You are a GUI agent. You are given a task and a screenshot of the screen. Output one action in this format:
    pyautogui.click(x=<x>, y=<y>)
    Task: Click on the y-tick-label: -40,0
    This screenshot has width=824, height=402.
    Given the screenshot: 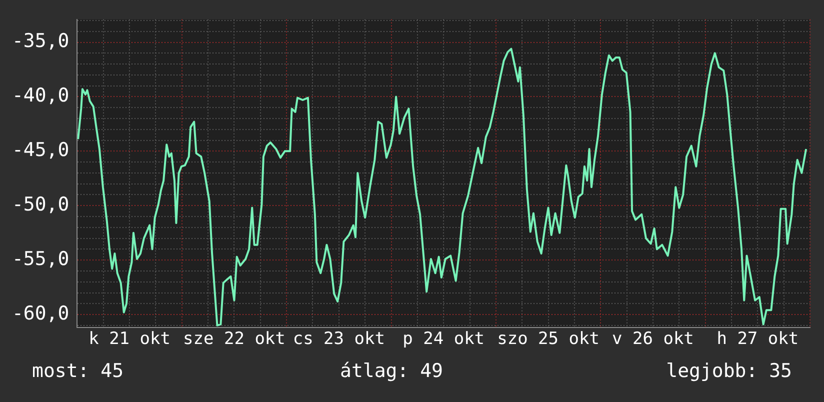 What is the action you would take?
    pyautogui.click(x=41, y=95)
    